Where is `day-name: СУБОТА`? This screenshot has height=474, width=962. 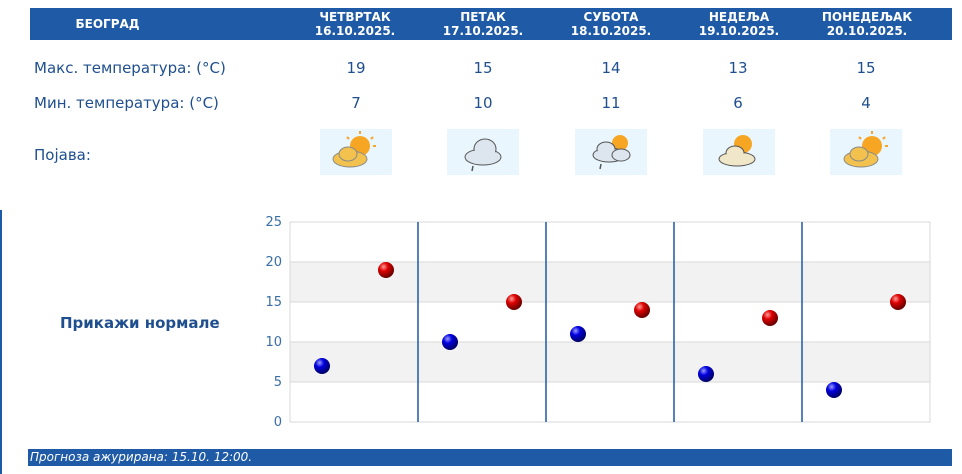
day-name: СУБОТА is located at coordinates (611, 17).